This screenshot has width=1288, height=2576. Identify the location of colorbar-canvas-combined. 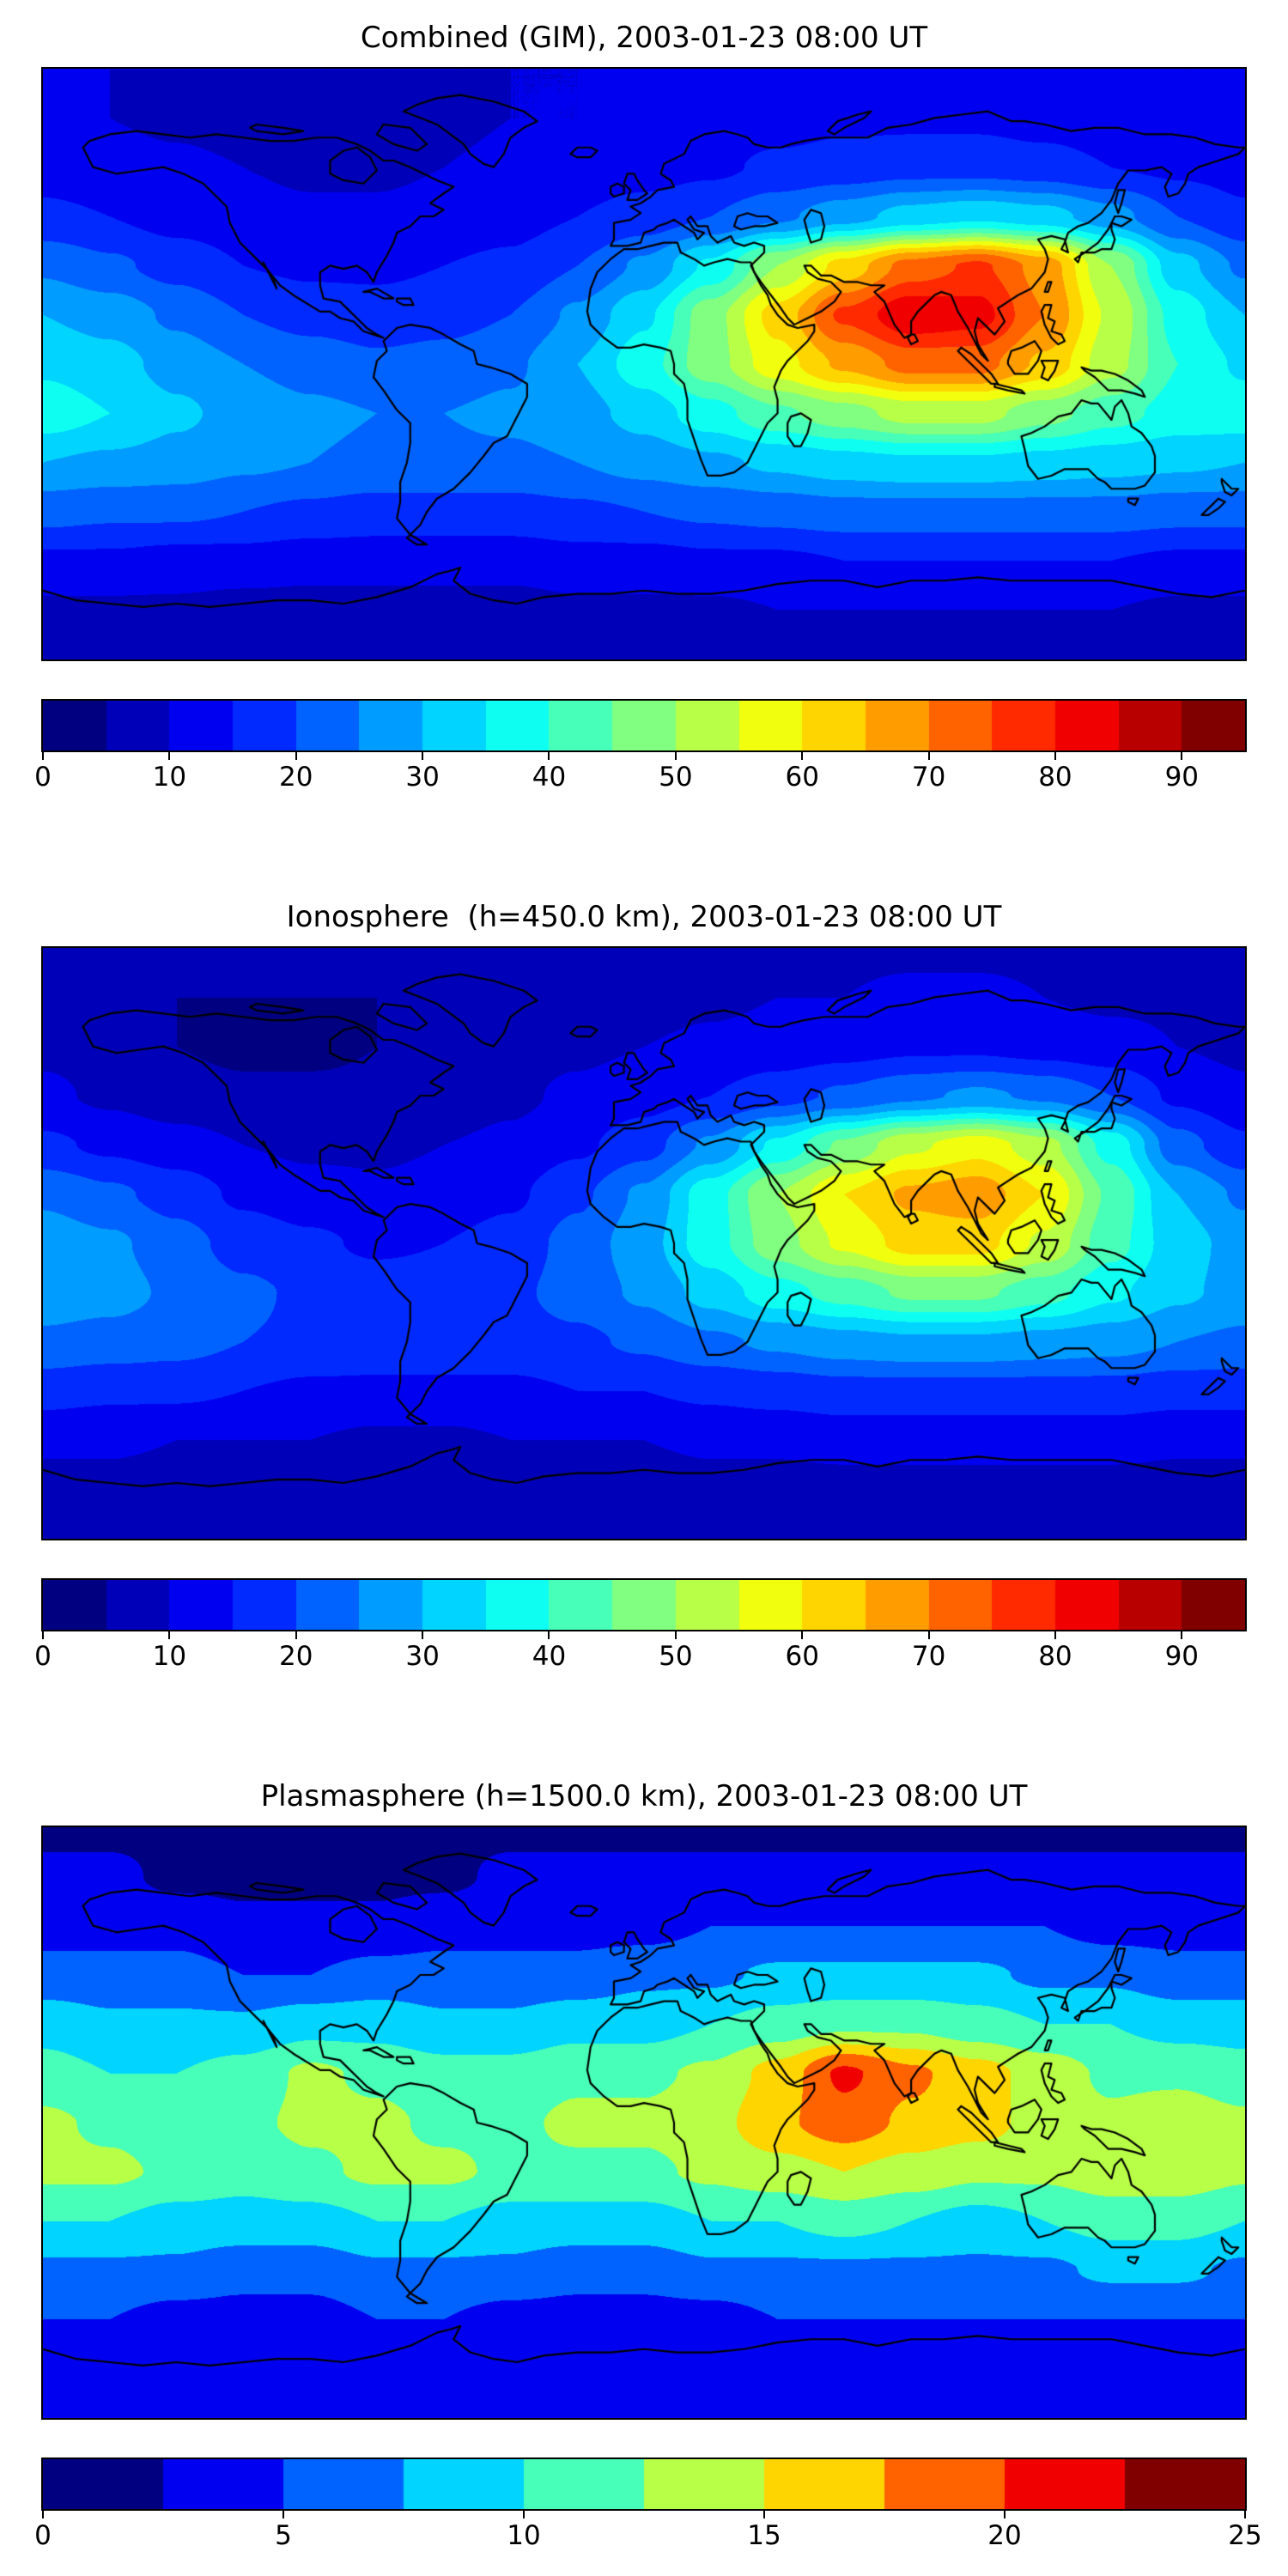
(644, 726).